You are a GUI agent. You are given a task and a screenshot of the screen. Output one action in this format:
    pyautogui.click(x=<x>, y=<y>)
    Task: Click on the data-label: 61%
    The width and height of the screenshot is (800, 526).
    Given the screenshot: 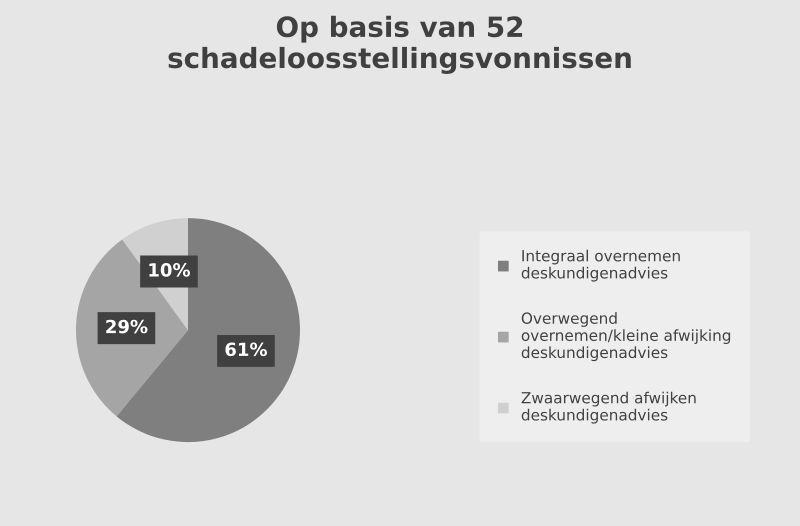 What is the action you would take?
    pyautogui.click(x=246, y=349)
    